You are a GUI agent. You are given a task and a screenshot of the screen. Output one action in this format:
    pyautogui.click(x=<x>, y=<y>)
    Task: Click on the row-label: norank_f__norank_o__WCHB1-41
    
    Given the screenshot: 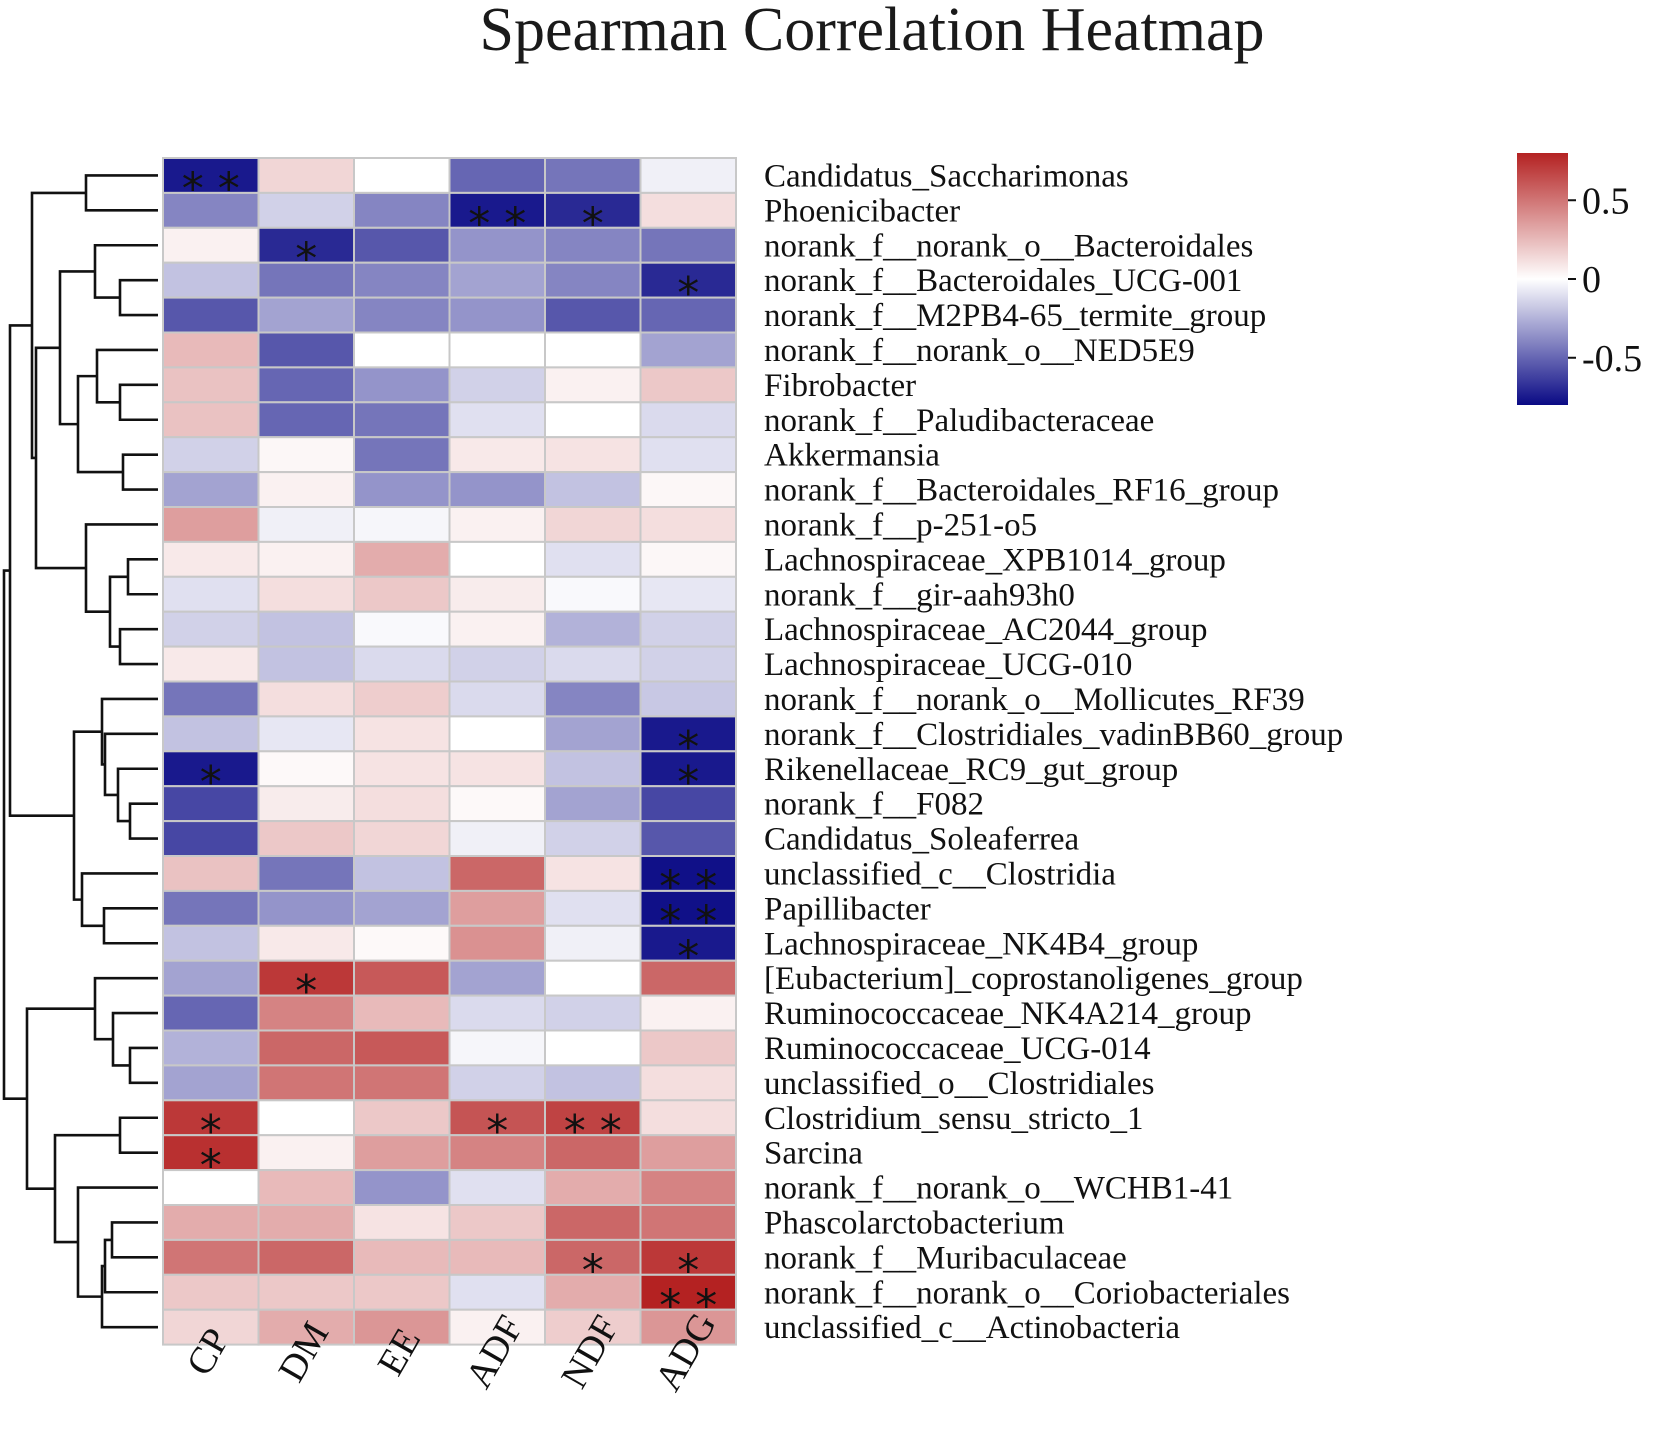 What is the action you would take?
    pyautogui.click(x=998, y=1189)
    